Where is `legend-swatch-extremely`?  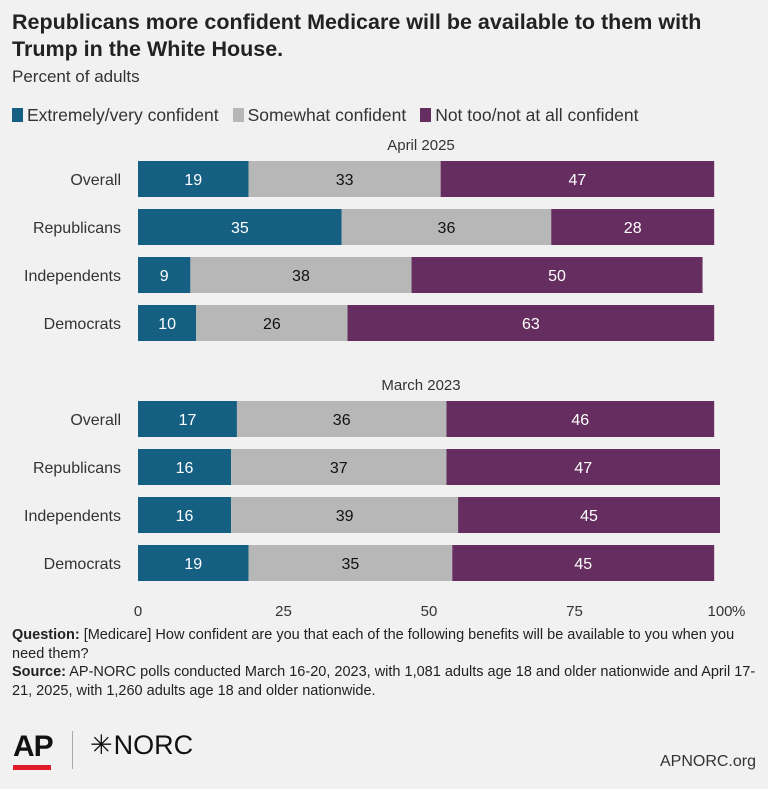
legend-swatch-extremely is located at coordinates (17, 115).